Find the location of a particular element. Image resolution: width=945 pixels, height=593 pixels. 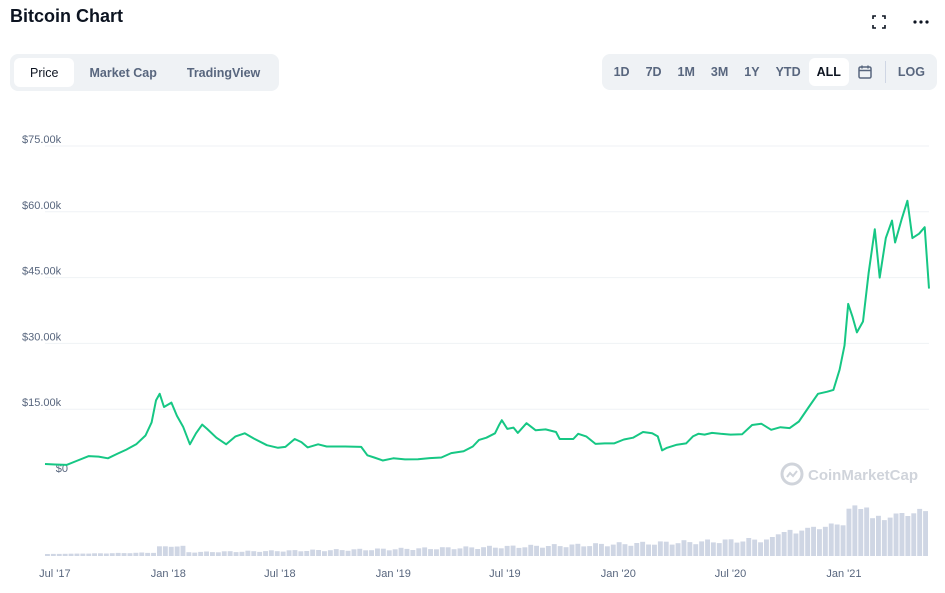

range-1d-button: 1D is located at coordinates (621, 72).